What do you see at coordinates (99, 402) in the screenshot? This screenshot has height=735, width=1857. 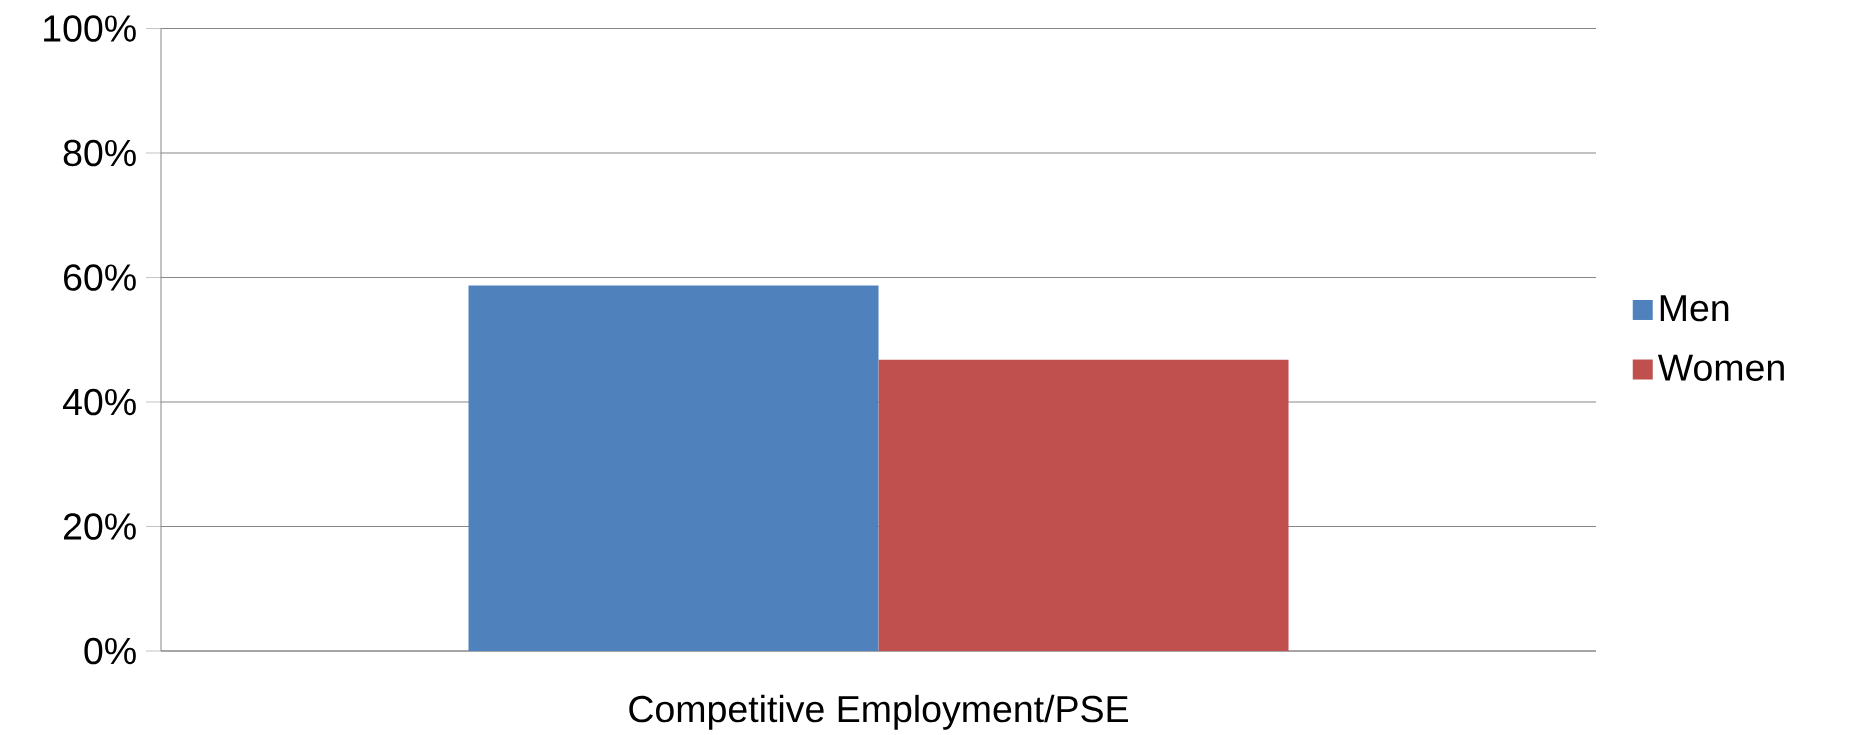 I see `y-tick-label: 40%` at bounding box center [99, 402].